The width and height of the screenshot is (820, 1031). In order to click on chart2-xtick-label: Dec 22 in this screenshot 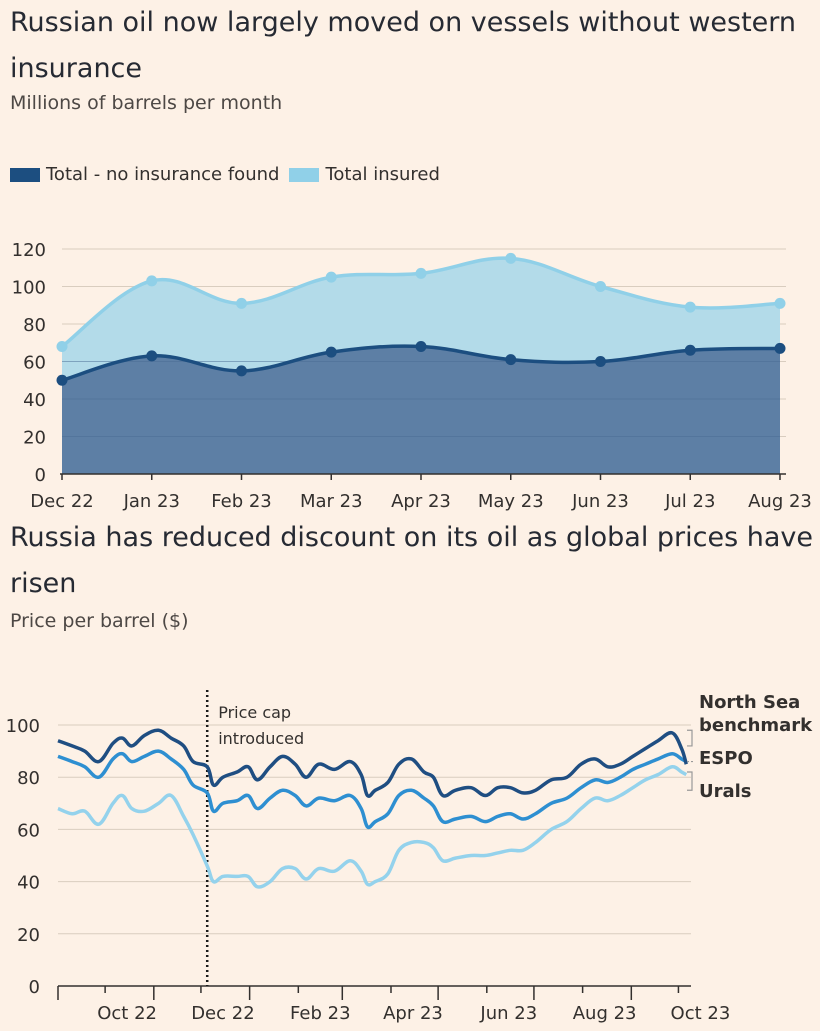, I will do `click(222, 1013)`.